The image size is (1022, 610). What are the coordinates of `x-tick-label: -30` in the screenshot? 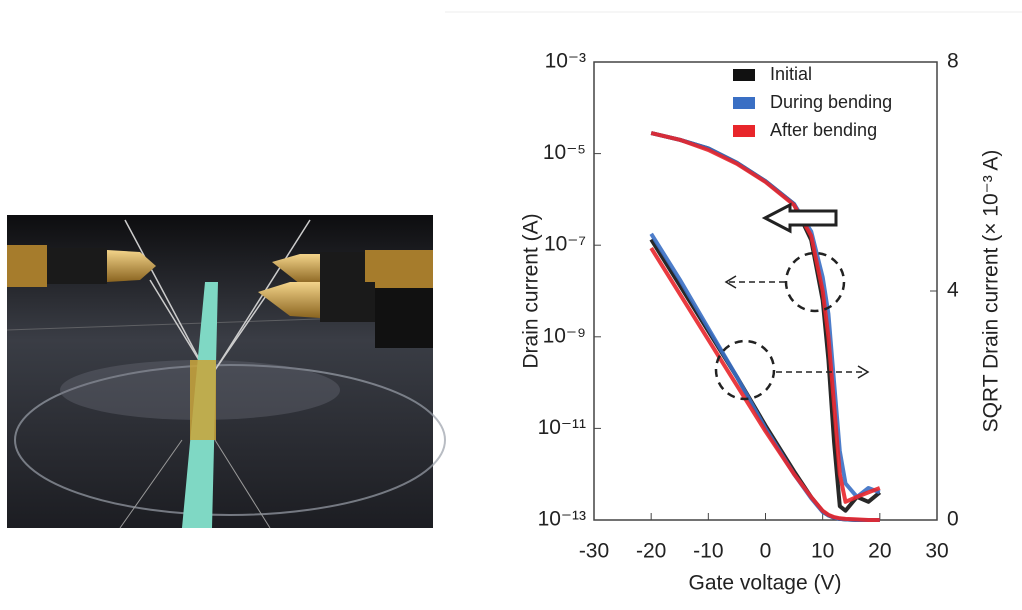 It's located at (594, 551).